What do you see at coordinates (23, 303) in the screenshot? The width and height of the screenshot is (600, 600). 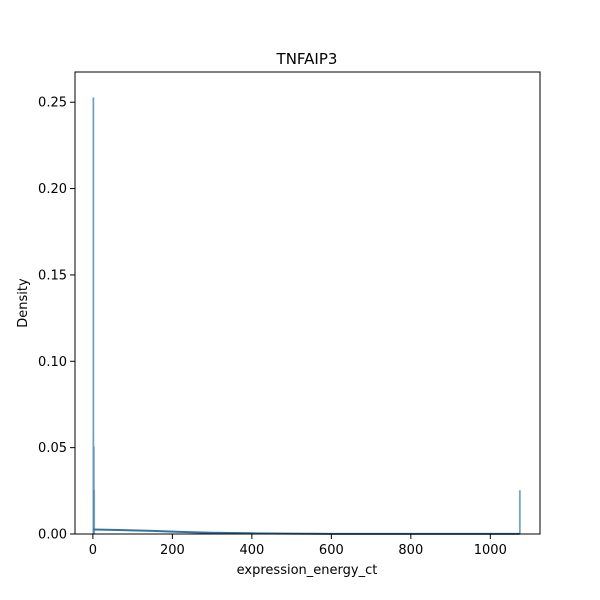 I see `y-axis-title: Density` at bounding box center [23, 303].